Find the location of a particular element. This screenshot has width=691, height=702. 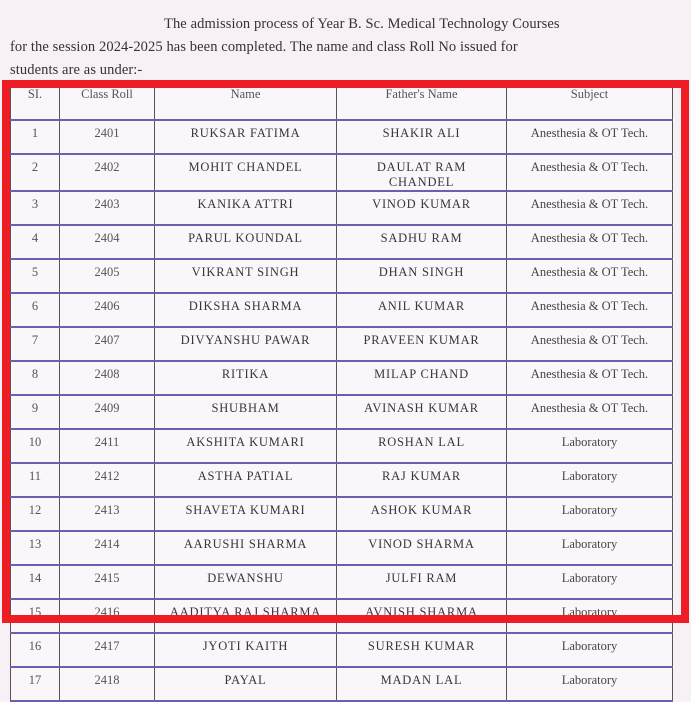

table-row: 10 2411 AKSHITA KUMARI ROSHAN LAL Laboratory is located at coordinates (341, 446).